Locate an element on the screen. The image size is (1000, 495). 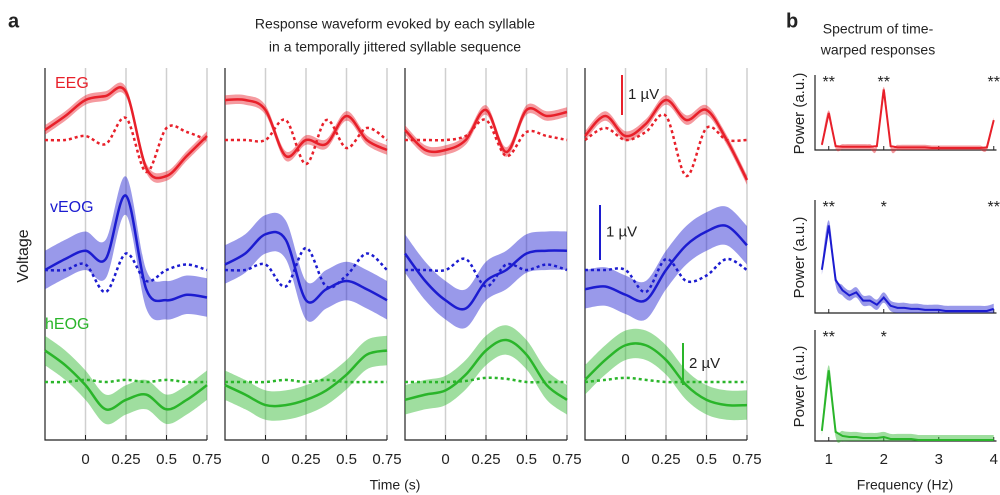
y-axis-label: Voltage is located at coordinates (23, 255).